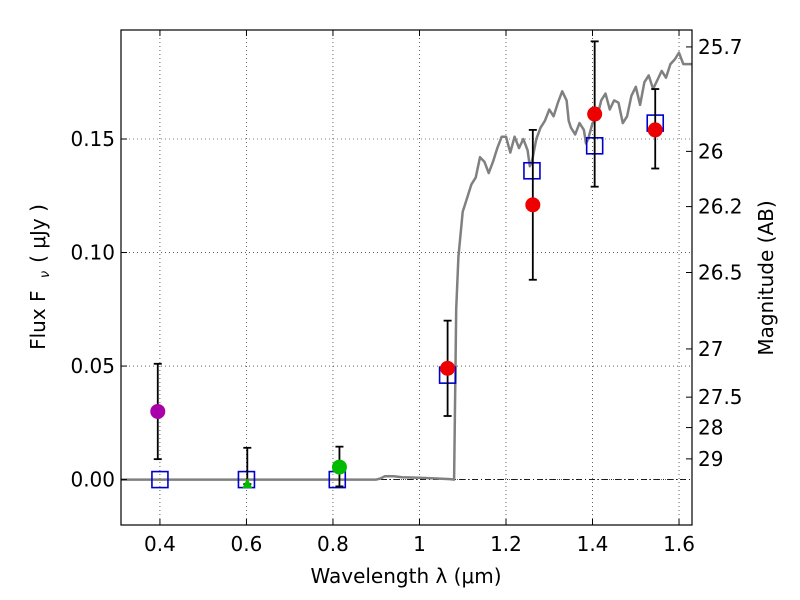 Image resolution: width=800 pixels, height=600 pixels. Describe the element at coordinates (247, 544) in the screenshot. I see `x-tick-label: 0.6` at that location.